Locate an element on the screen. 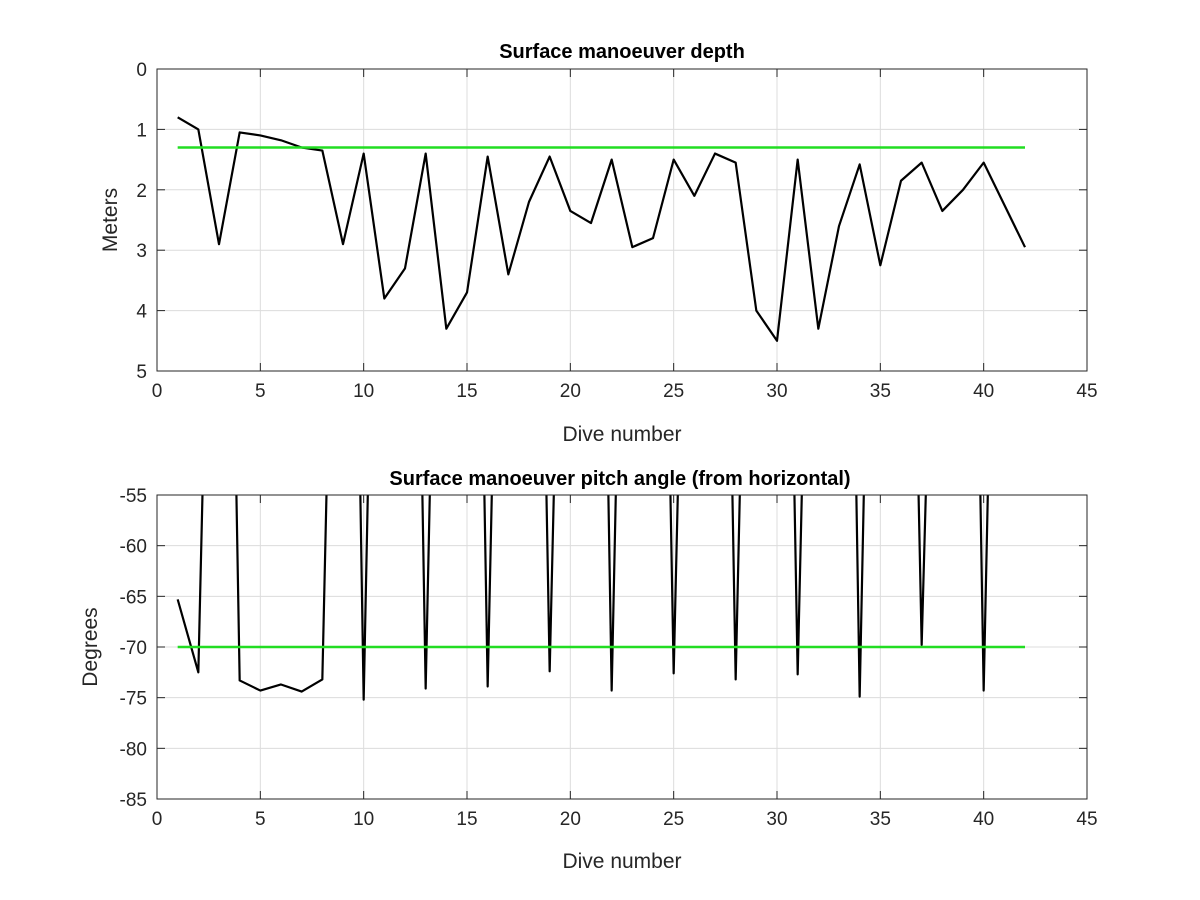  depth-x-tick-label: 5 is located at coordinates (260, 391).